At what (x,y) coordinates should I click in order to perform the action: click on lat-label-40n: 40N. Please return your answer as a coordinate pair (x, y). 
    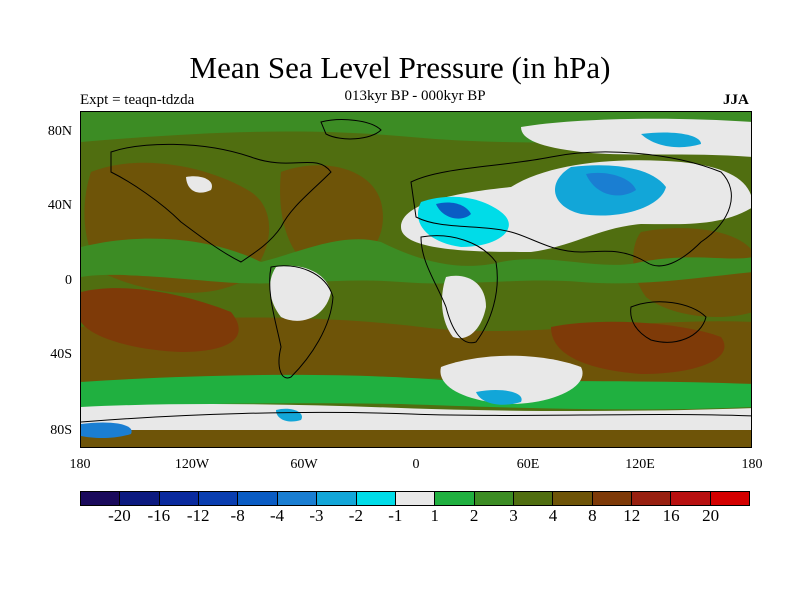
    Looking at the image, I should click on (59, 205).